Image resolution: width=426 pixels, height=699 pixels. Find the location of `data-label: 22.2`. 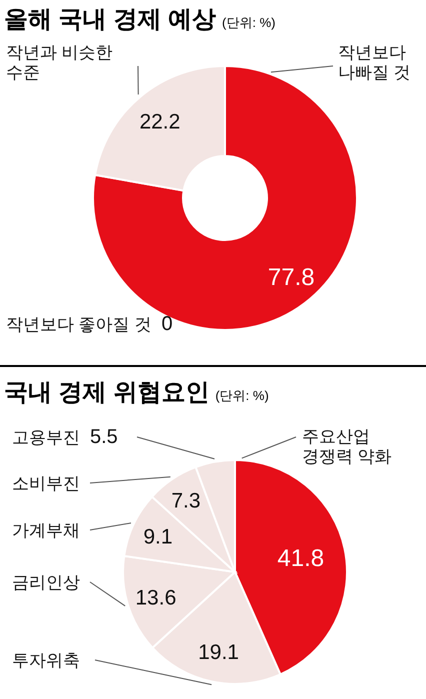

data-label: 22.2 is located at coordinates (159, 122).